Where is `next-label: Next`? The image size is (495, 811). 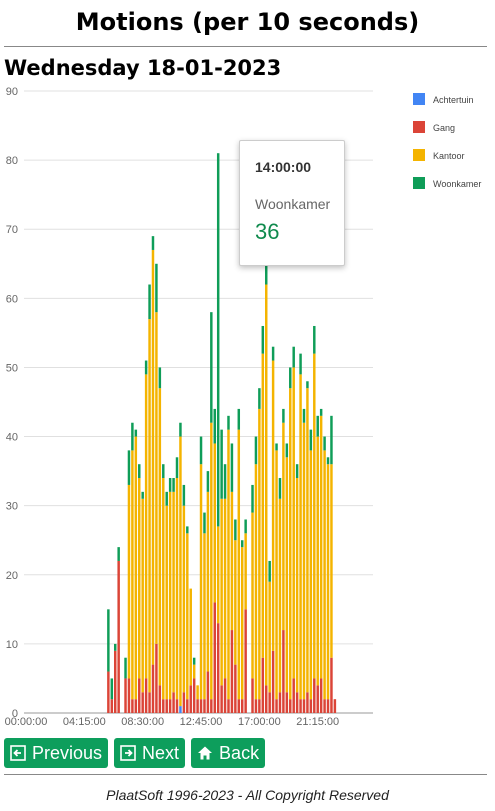 next-label: Next is located at coordinates (161, 752).